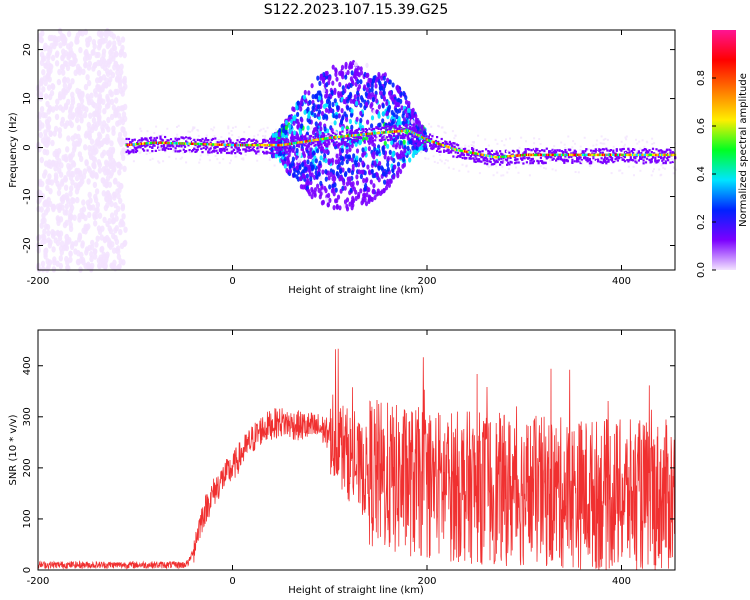 This screenshot has height=600, width=750. I want to click on colorbar-tick-label: 0.6, so click(701, 126).